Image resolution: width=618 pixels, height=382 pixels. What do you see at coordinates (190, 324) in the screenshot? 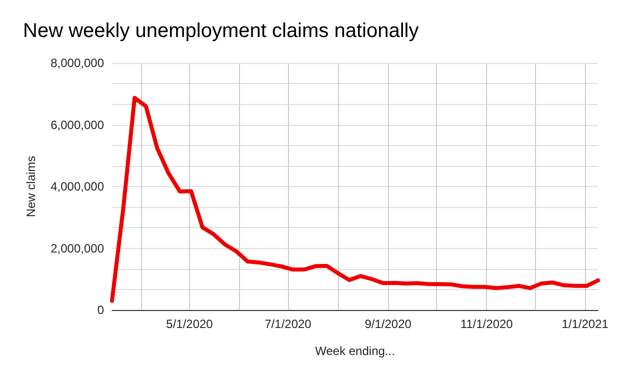
I see `x-tick-label: 5/1/2020` at bounding box center [190, 324].